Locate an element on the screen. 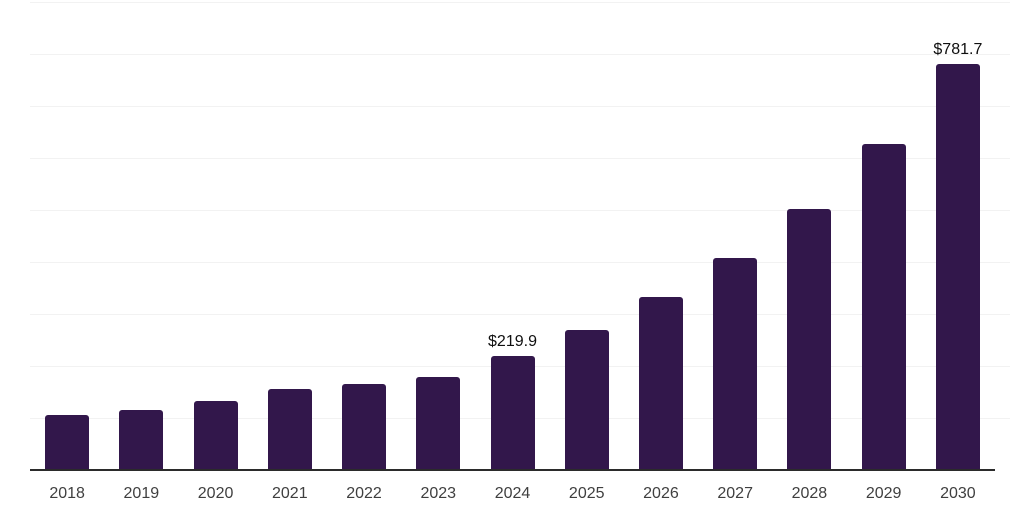 This screenshot has height=512, width=1024. bar-2030 is located at coordinates (957, 266).